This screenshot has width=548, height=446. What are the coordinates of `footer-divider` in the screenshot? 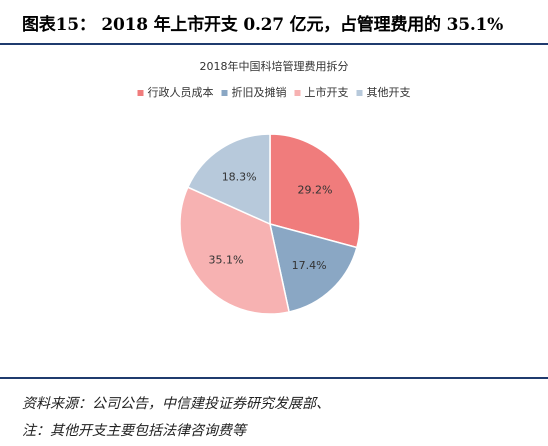 It's located at (274, 378).